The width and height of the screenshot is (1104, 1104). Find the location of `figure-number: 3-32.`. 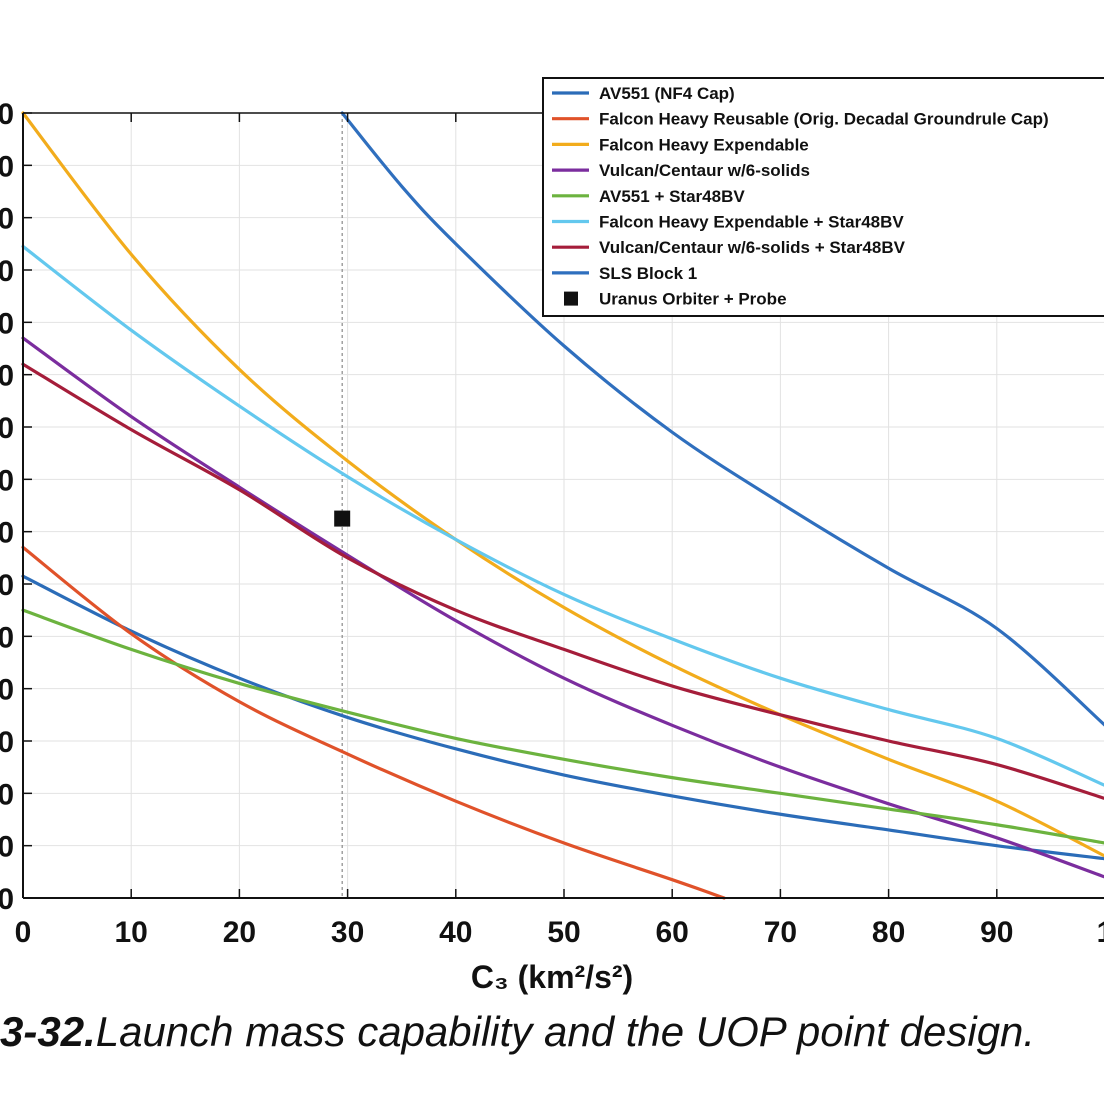

figure-number: 3-32. is located at coordinates (48, 1031).